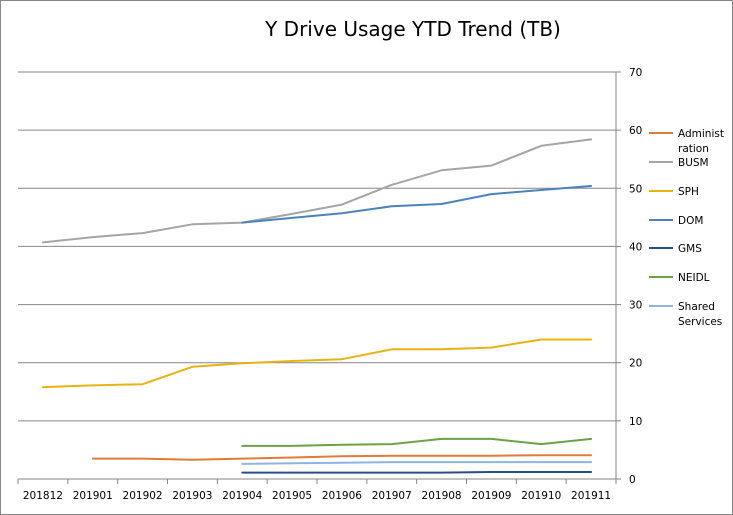 The image size is (733, 515). What do you see at coordinates (392, 496) in the screenshot?
I see `x-tick-label: 201907` at bounding box center [392, 496].